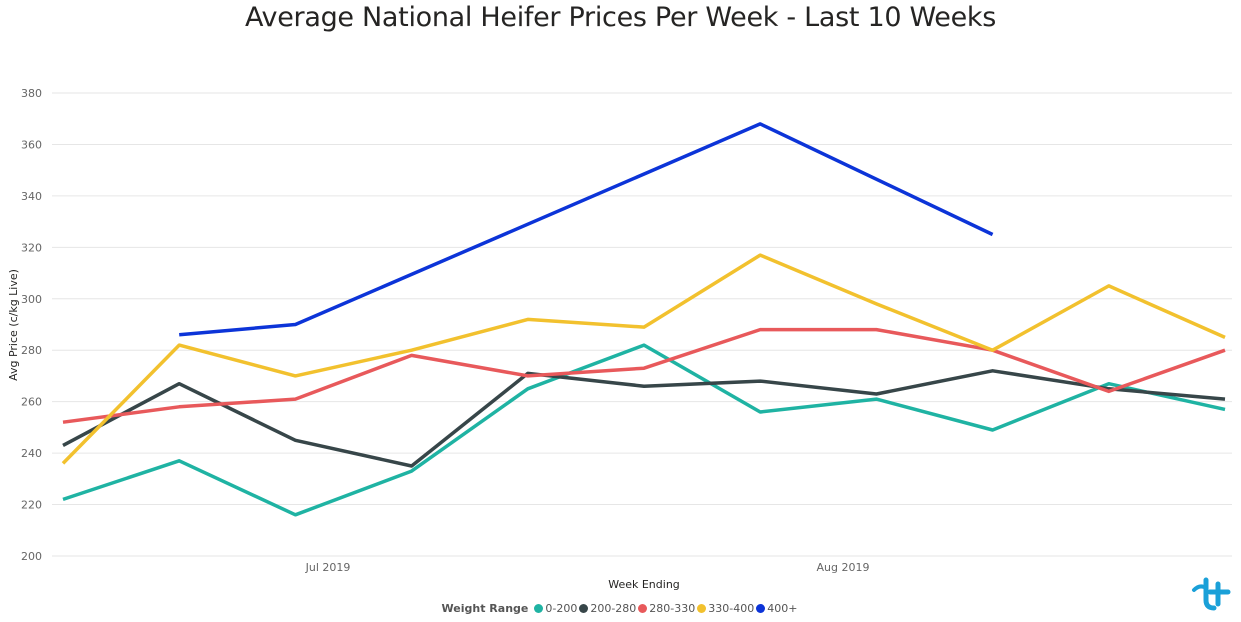 The image size is (1241, 622). What do you see at coordinates (13, 325) in the screenshot?
I see `y-axis-title: Avg Price (c/kg Live)` at bounding box center [13, 325].